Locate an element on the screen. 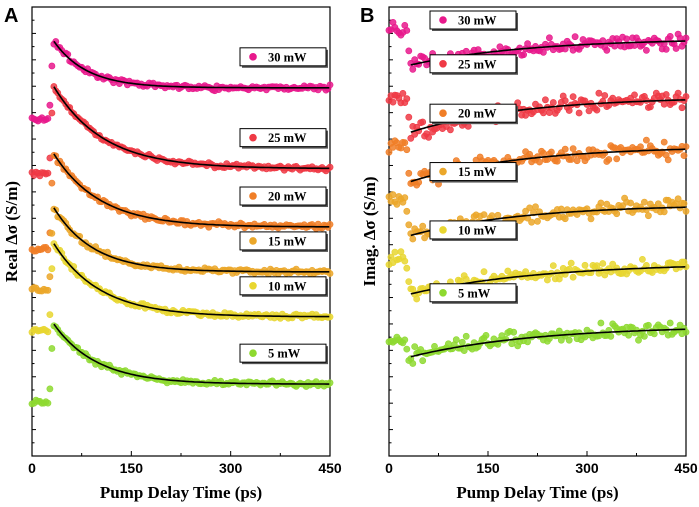 The height and width of the screenshot is (507, 699). x-tick-label: 450 is located at coordinates (686, 468).